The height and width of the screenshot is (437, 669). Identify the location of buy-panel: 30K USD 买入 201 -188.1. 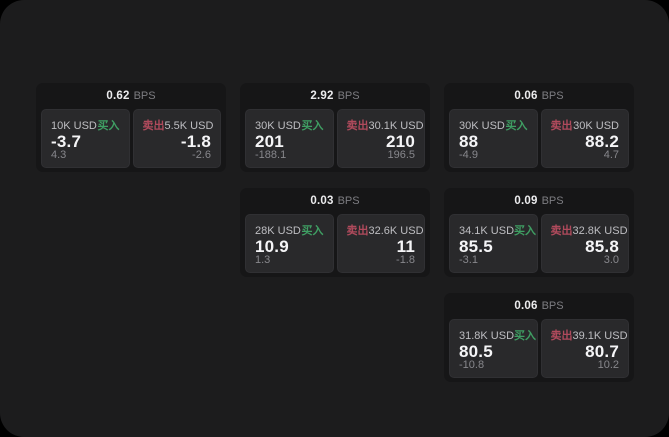
(289, 138).